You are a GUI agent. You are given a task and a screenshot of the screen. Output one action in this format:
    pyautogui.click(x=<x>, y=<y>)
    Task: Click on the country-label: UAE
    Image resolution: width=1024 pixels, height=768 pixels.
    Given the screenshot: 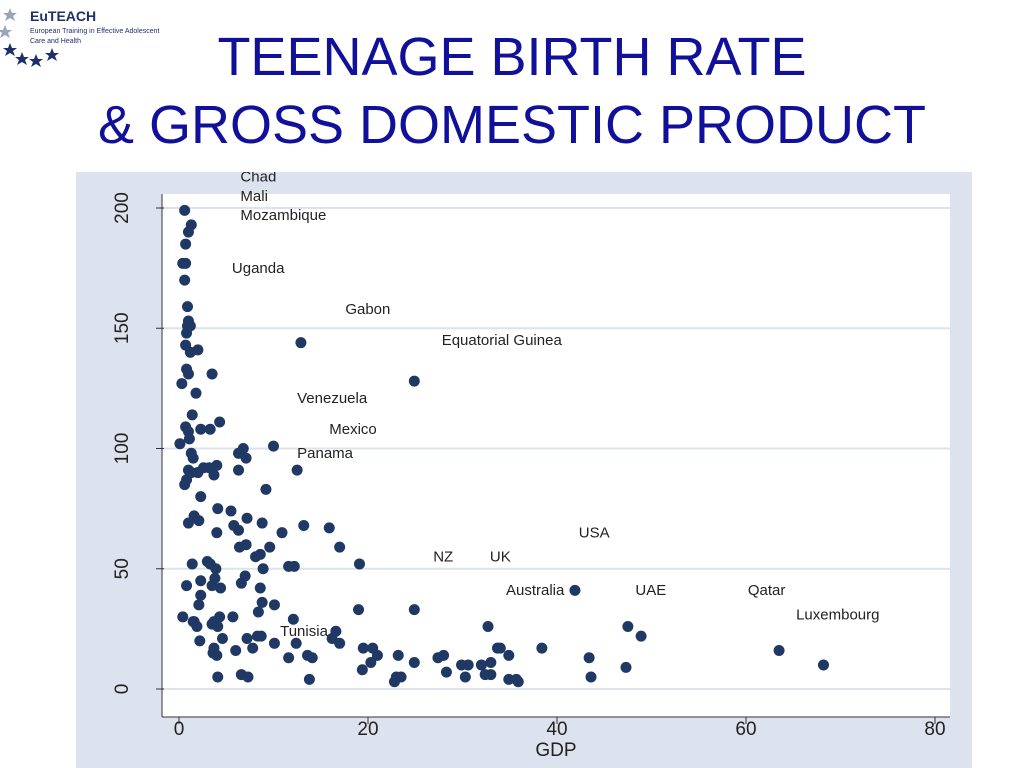 What is the action you would take?
    pyautogui.click(x=650, y=590)
    